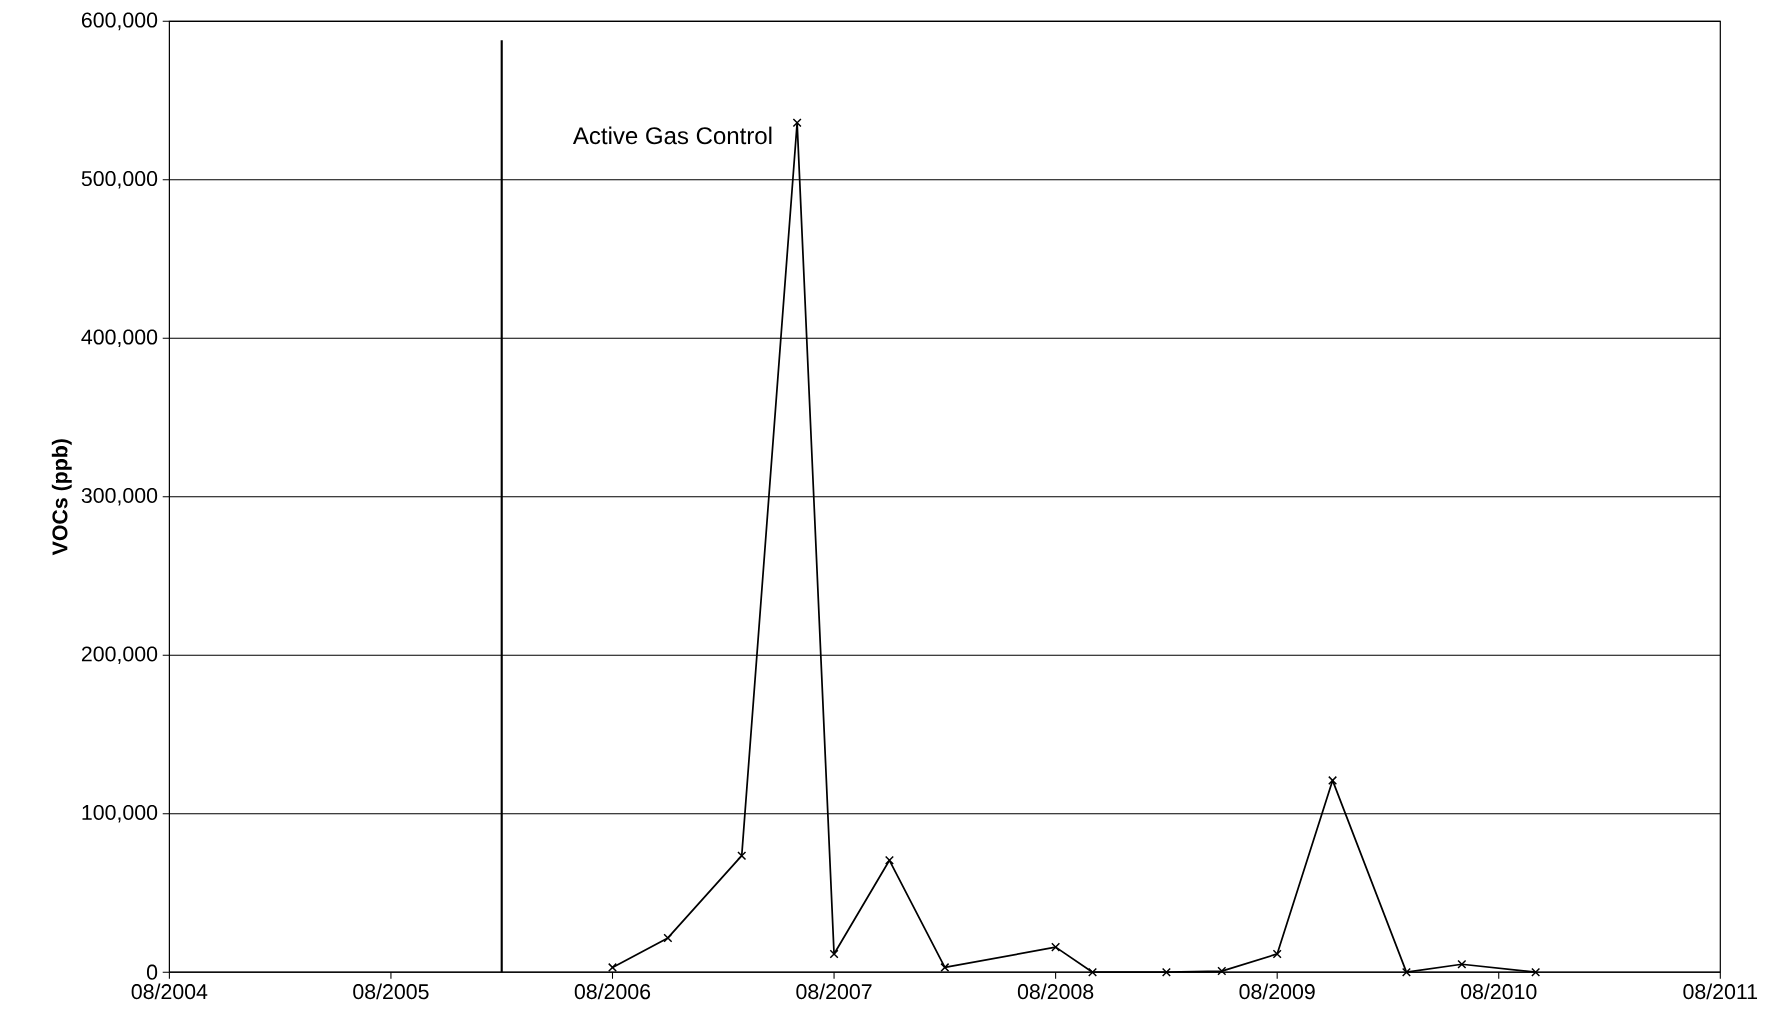 Image resolution: width=1791 pixels, height=1031 pixels. I want to click on x-tick-label: 08/2008, so click(1055, 991).